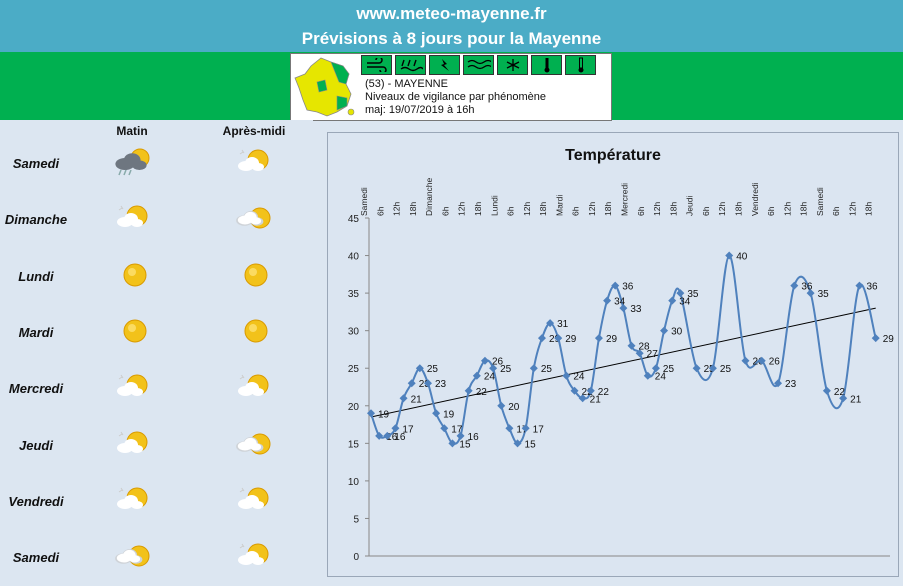 Image resolution: width=903 pixels, height=586 pixels. I want to click on y-tick-label: 30, so click(354, 332).